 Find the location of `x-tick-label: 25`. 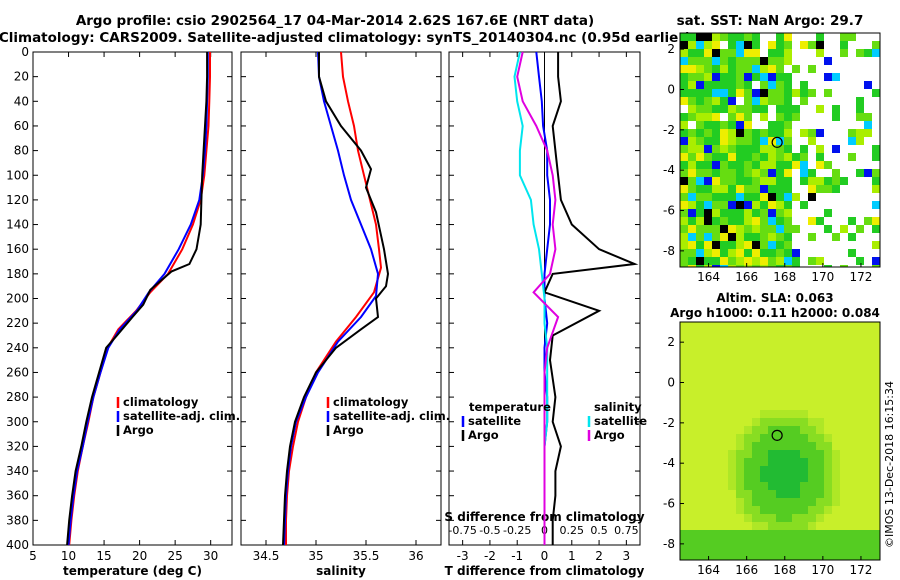

x-tick-label: 25 is located at coordinates (175, 556).